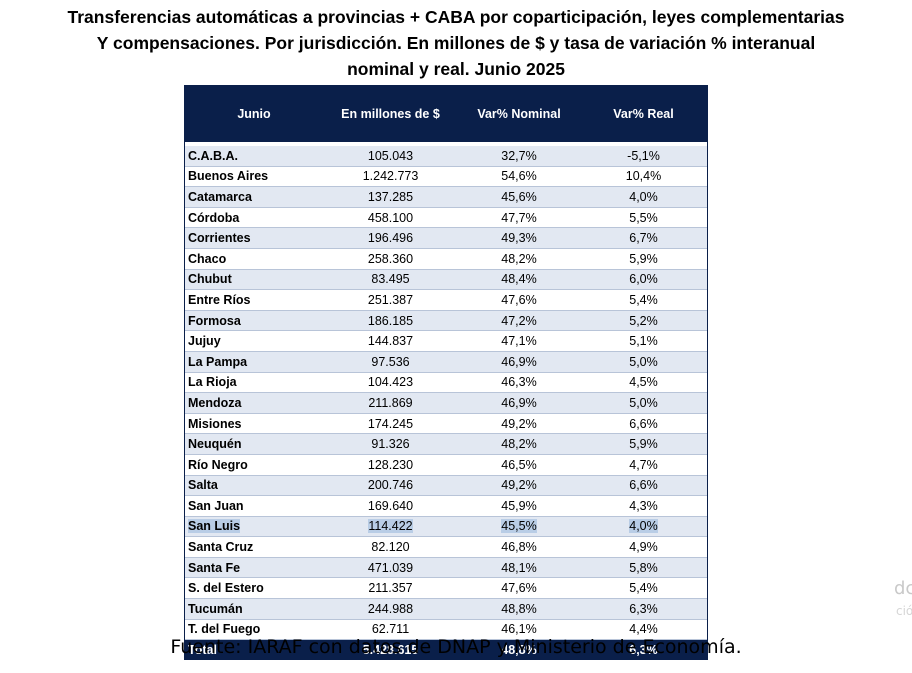  I want to click on table-row: Neuquén 91.326 48,2% 5,9%, so click(446, 444).